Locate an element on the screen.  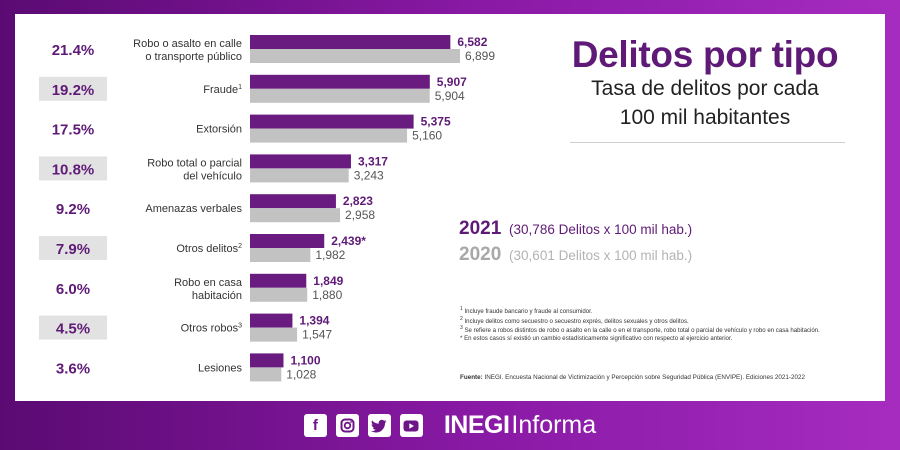
value-2020-7: 1,547 is located at coordinates (317, 335).